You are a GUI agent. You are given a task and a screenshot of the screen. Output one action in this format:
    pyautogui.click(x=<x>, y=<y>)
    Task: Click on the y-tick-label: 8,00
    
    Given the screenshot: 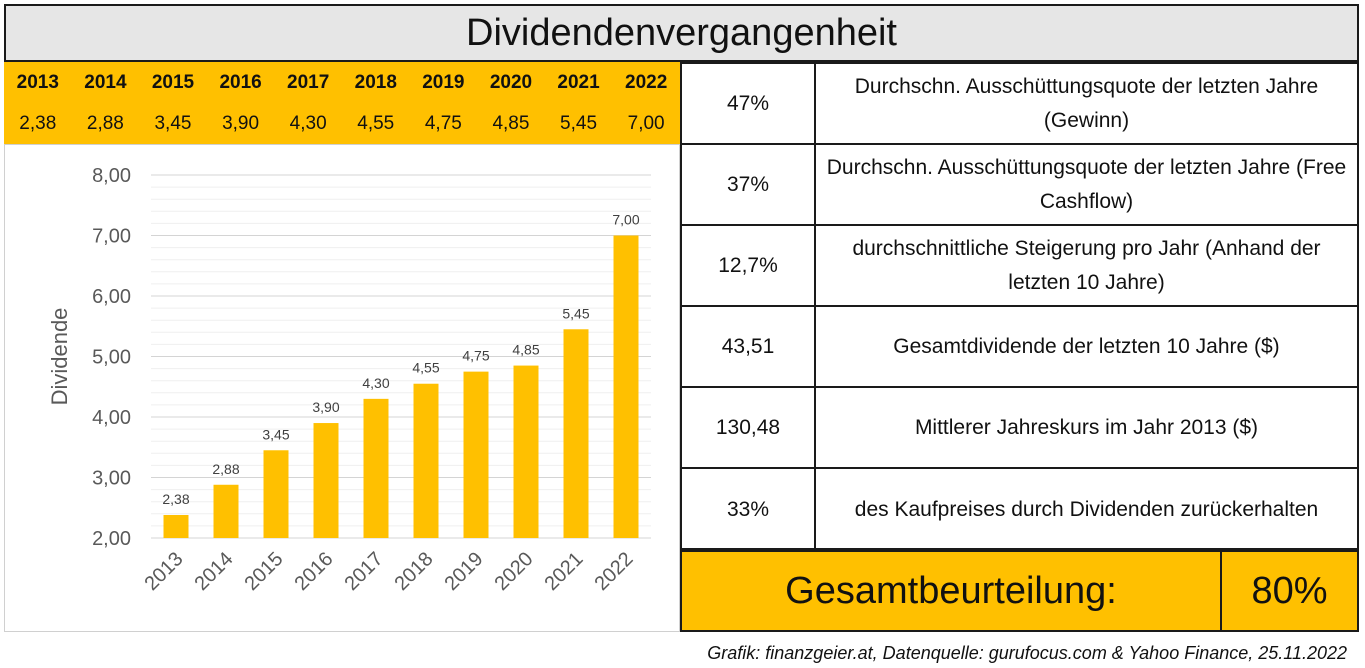 What is the action you would take?
    pyautogui.click(x=111, y=176)
    